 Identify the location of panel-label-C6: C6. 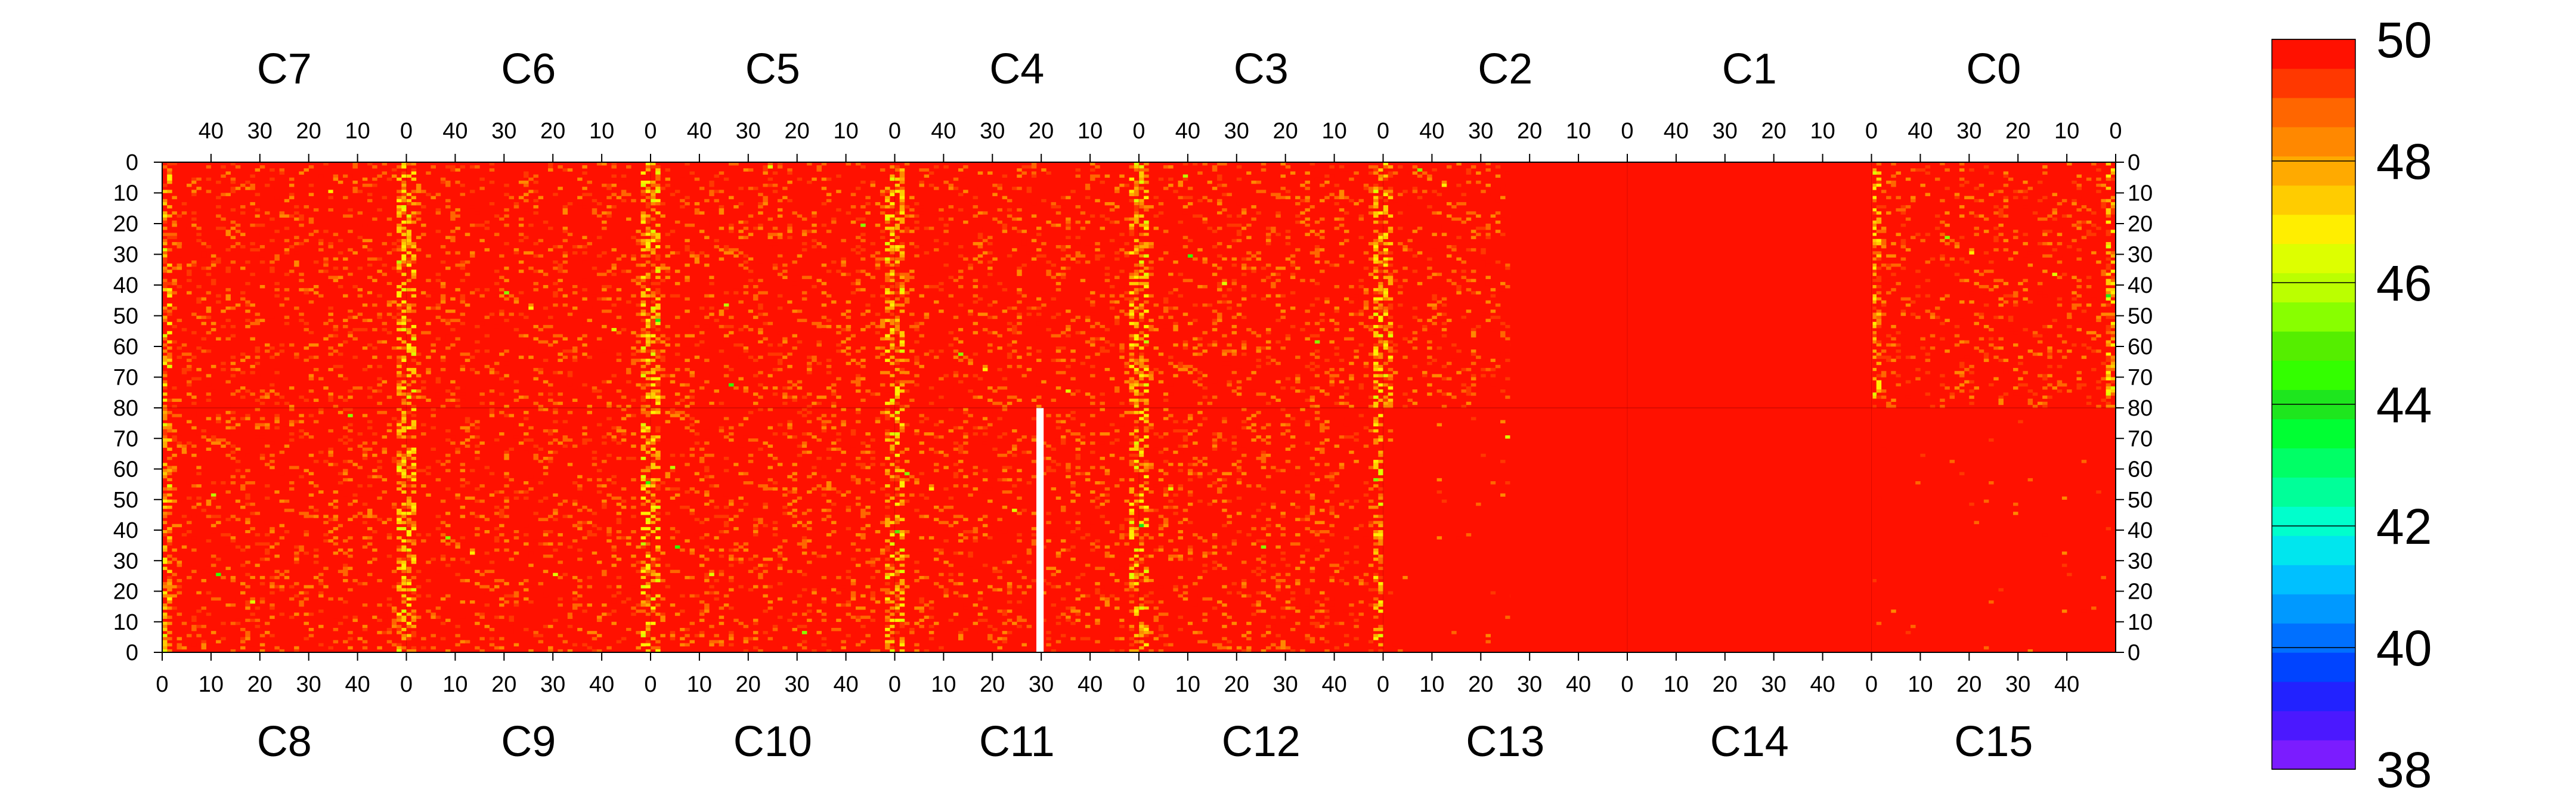
(528, 69).